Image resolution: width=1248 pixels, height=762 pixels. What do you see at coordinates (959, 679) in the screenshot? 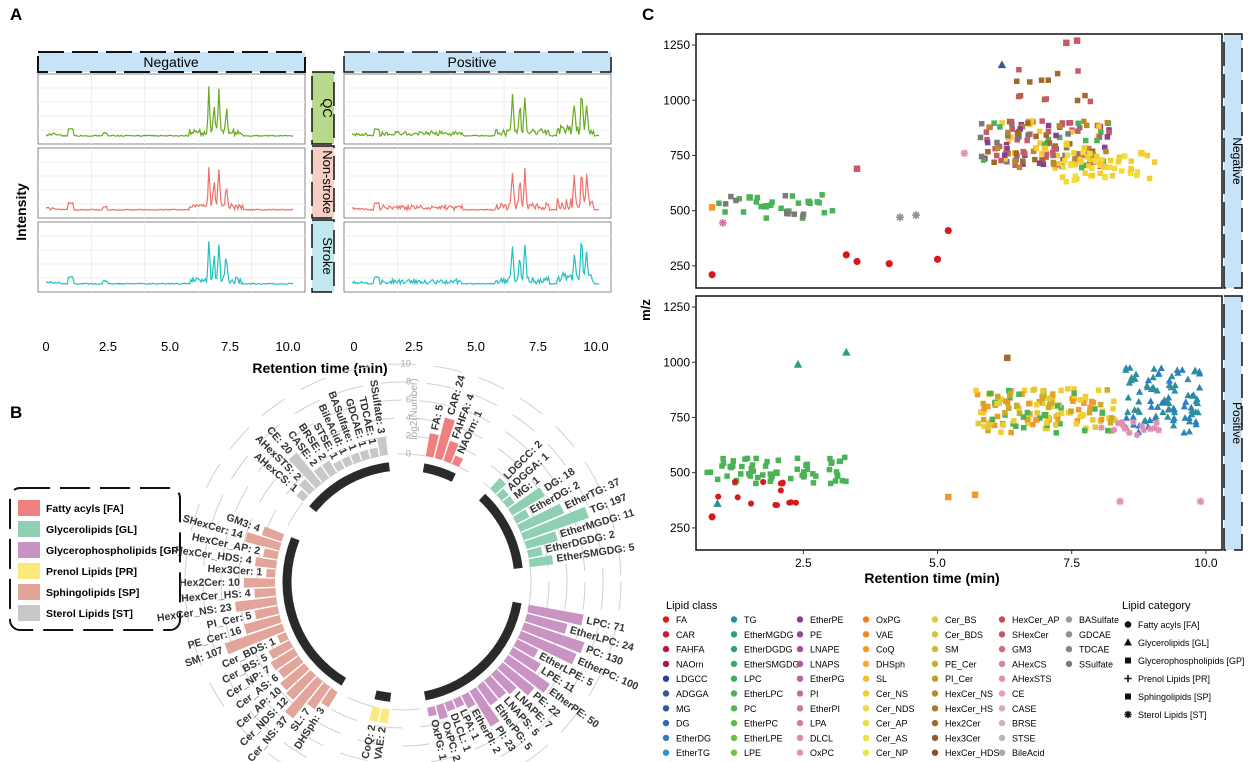
I see `c-legend-class-label: PI_Cer` at bounding box center [959, 679].